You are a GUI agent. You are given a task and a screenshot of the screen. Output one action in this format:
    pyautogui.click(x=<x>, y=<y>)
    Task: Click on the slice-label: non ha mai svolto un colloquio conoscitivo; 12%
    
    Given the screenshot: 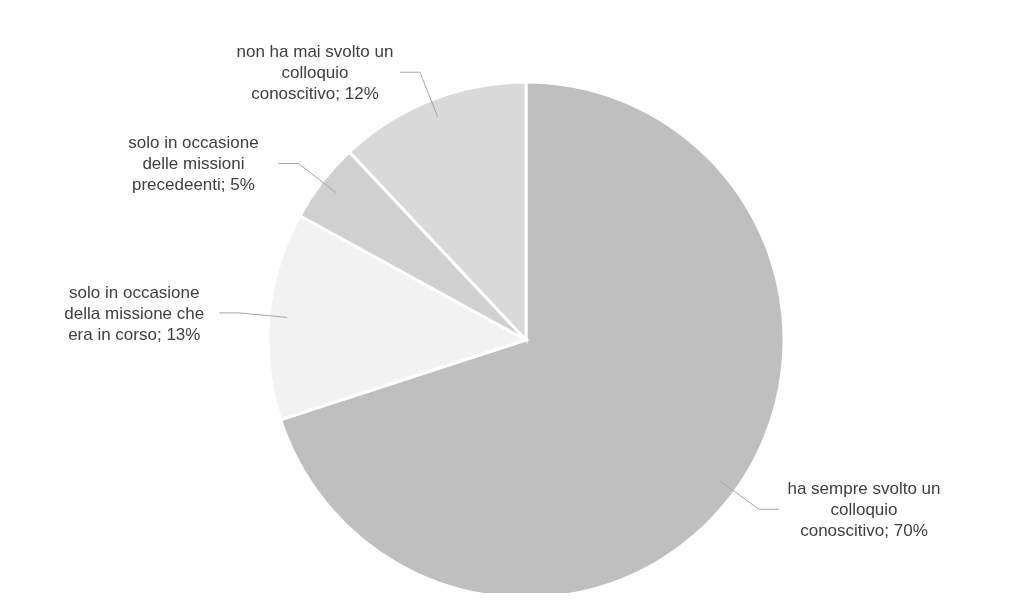 What is the action you would take?
    pyautogui.click(x=315, y=73)
    